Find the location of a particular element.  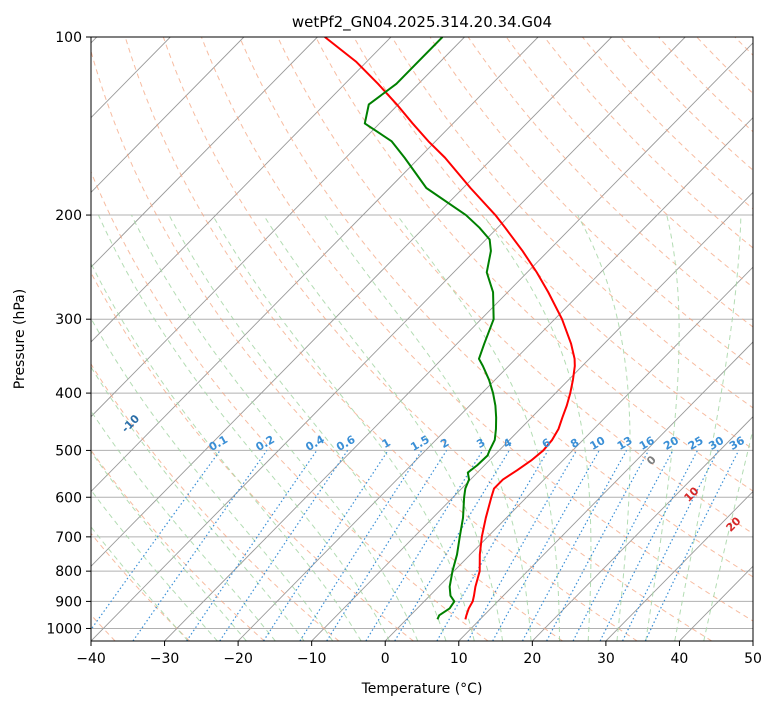

chart-title: wetPf2_GN04.2025.314.20.34.G04 is located at coordinates (422, 22).